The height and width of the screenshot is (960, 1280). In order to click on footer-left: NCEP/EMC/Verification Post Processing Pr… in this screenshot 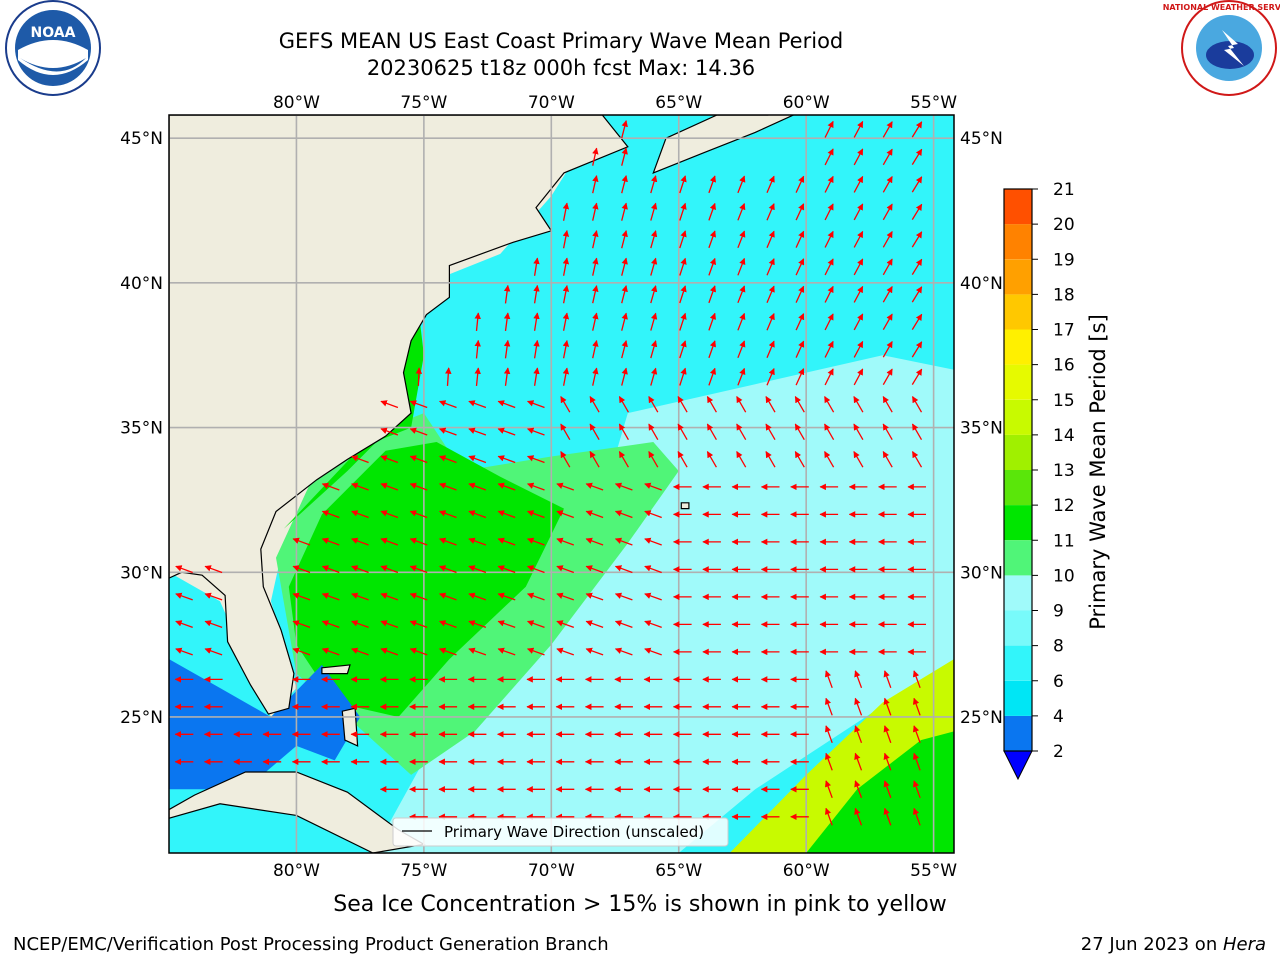, I will do `click(311, 944)`.